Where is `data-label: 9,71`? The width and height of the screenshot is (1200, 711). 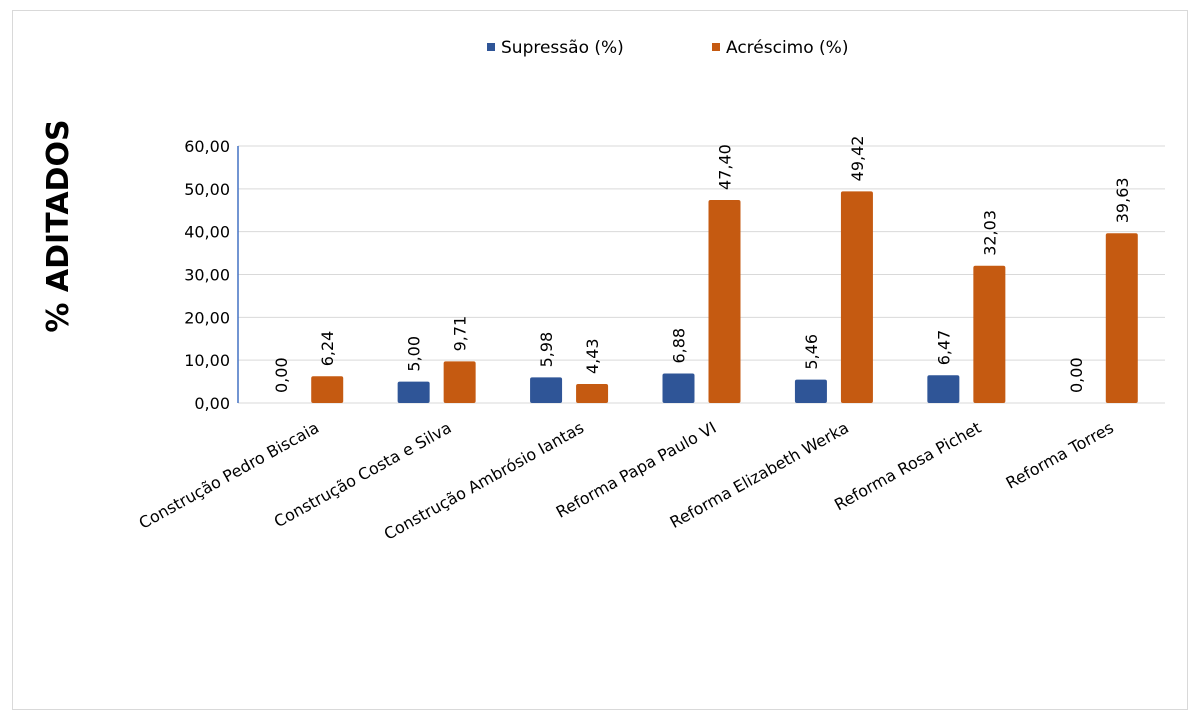
data-label: 9,71 is located at coordinates (460, 334).